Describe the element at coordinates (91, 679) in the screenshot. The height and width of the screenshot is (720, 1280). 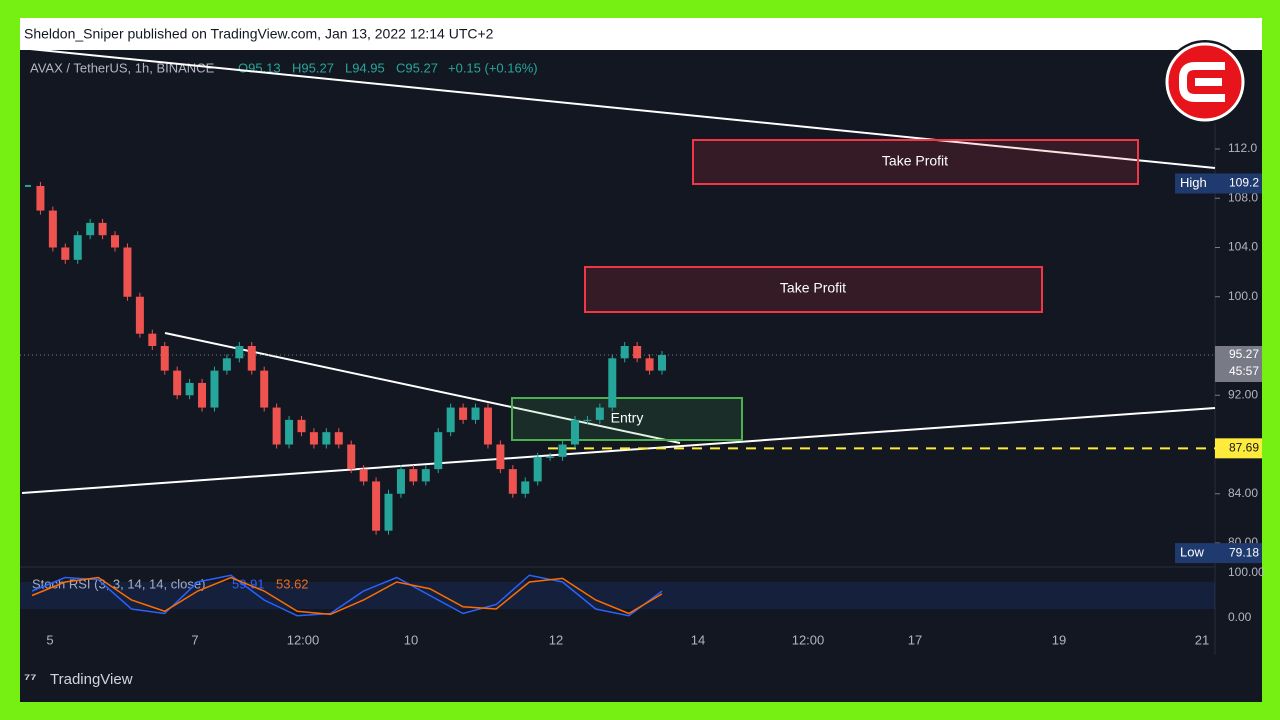
I see `brand: TradingView` at that location.